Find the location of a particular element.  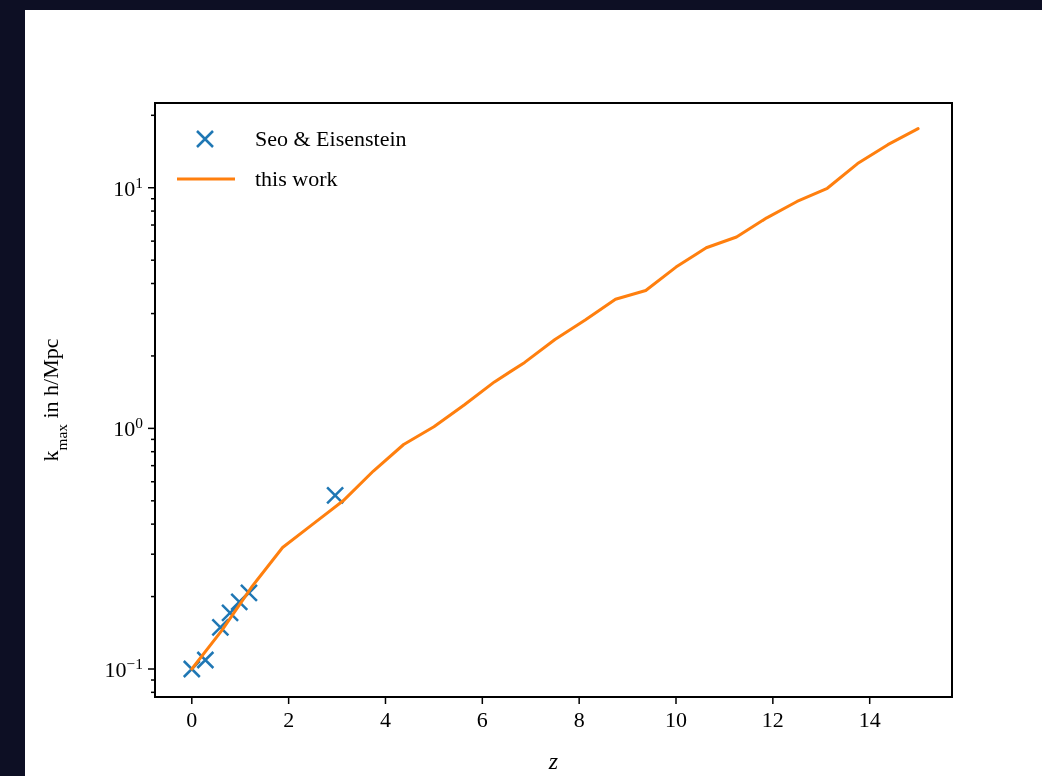

x-tick-label: 10 is located at coordinates (676, 719).